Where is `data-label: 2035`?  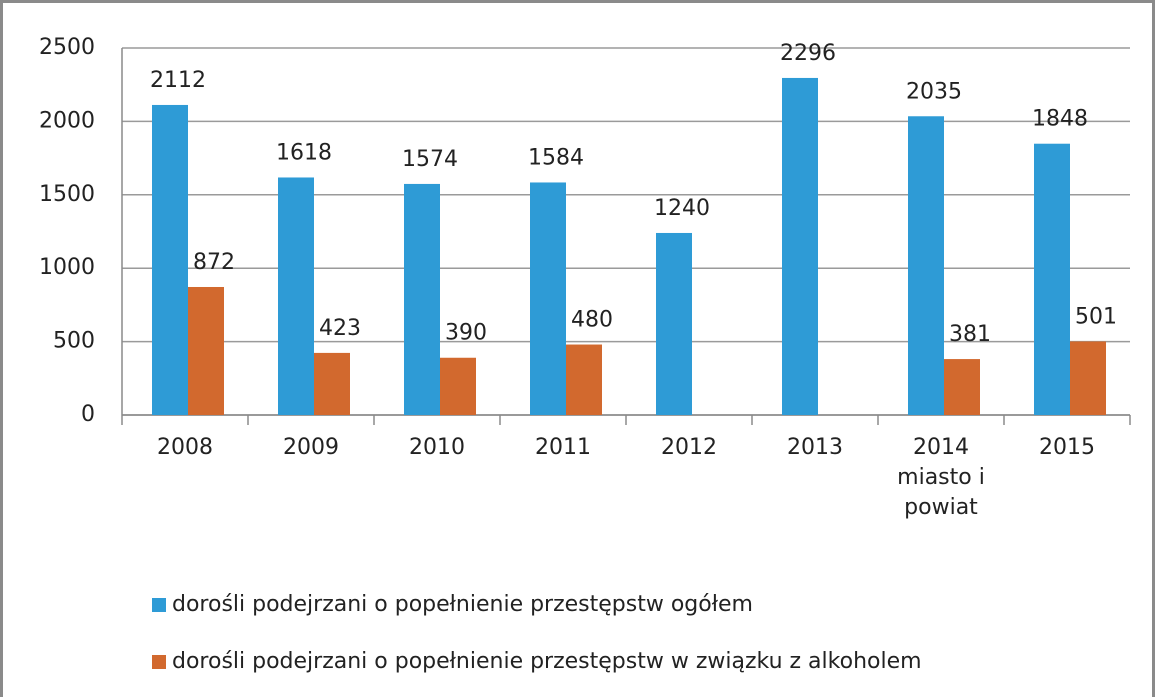
data-label: 2035 is located at coordinates (934, 91).